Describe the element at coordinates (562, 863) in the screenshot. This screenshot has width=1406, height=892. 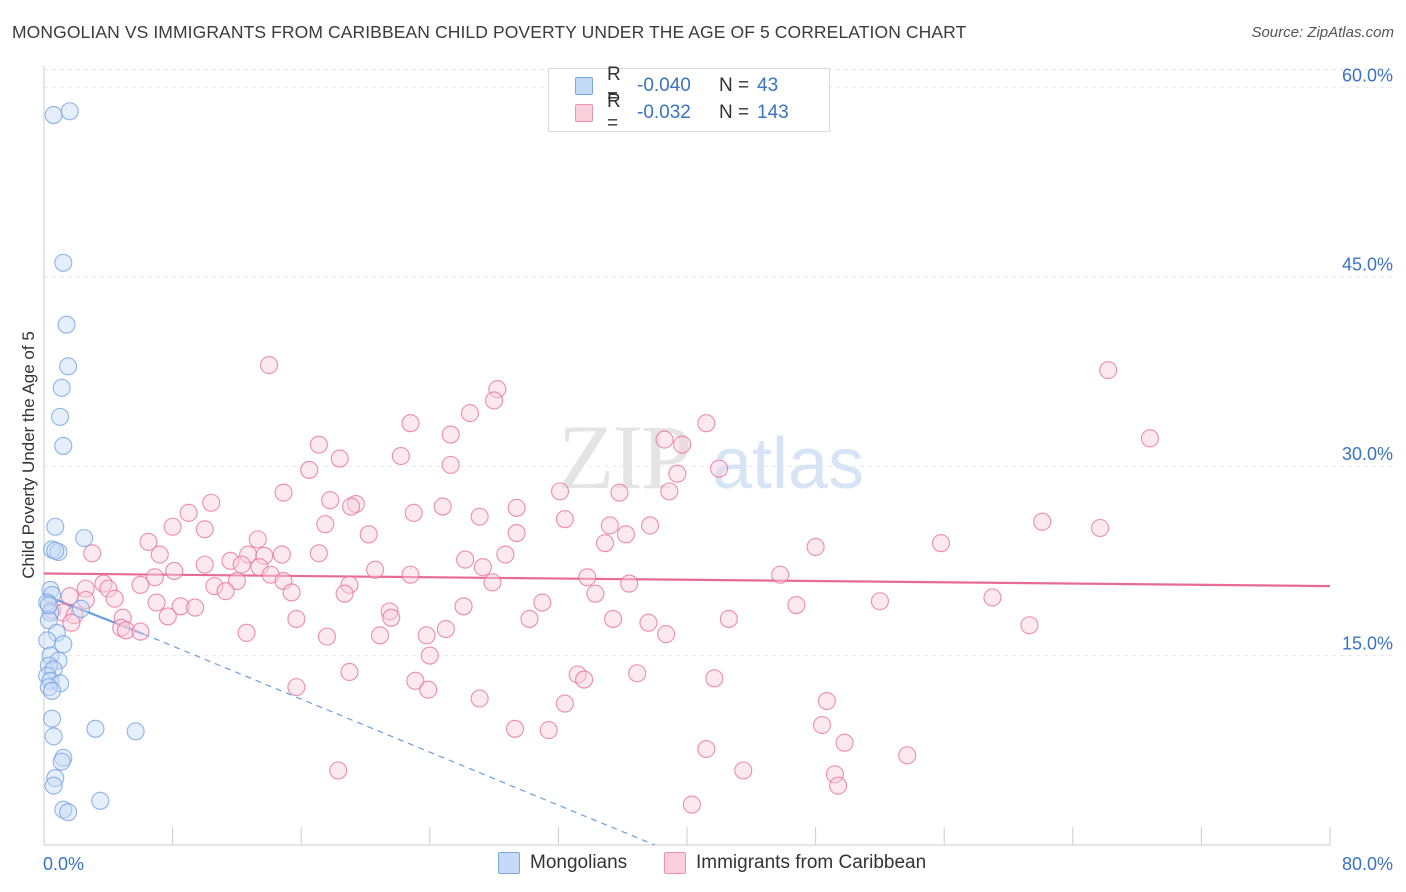
I see `legend-item-mongolians: Mongolians` at that location.